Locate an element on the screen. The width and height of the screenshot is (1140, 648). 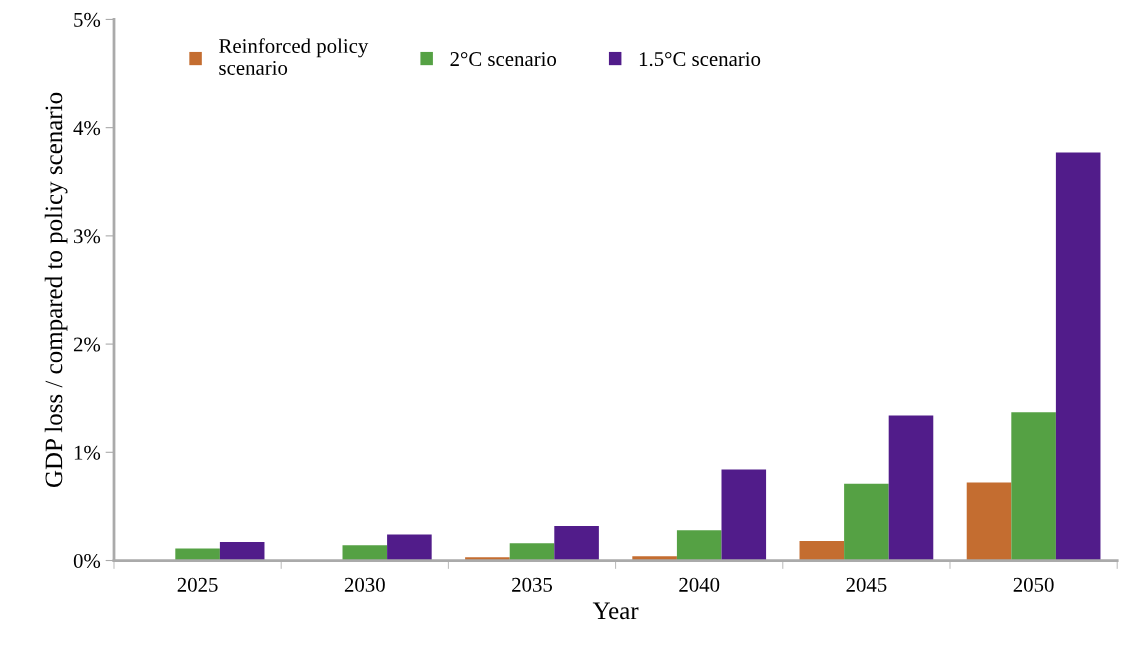
y-tick-label: 3% is located at coordinates (87, 236).